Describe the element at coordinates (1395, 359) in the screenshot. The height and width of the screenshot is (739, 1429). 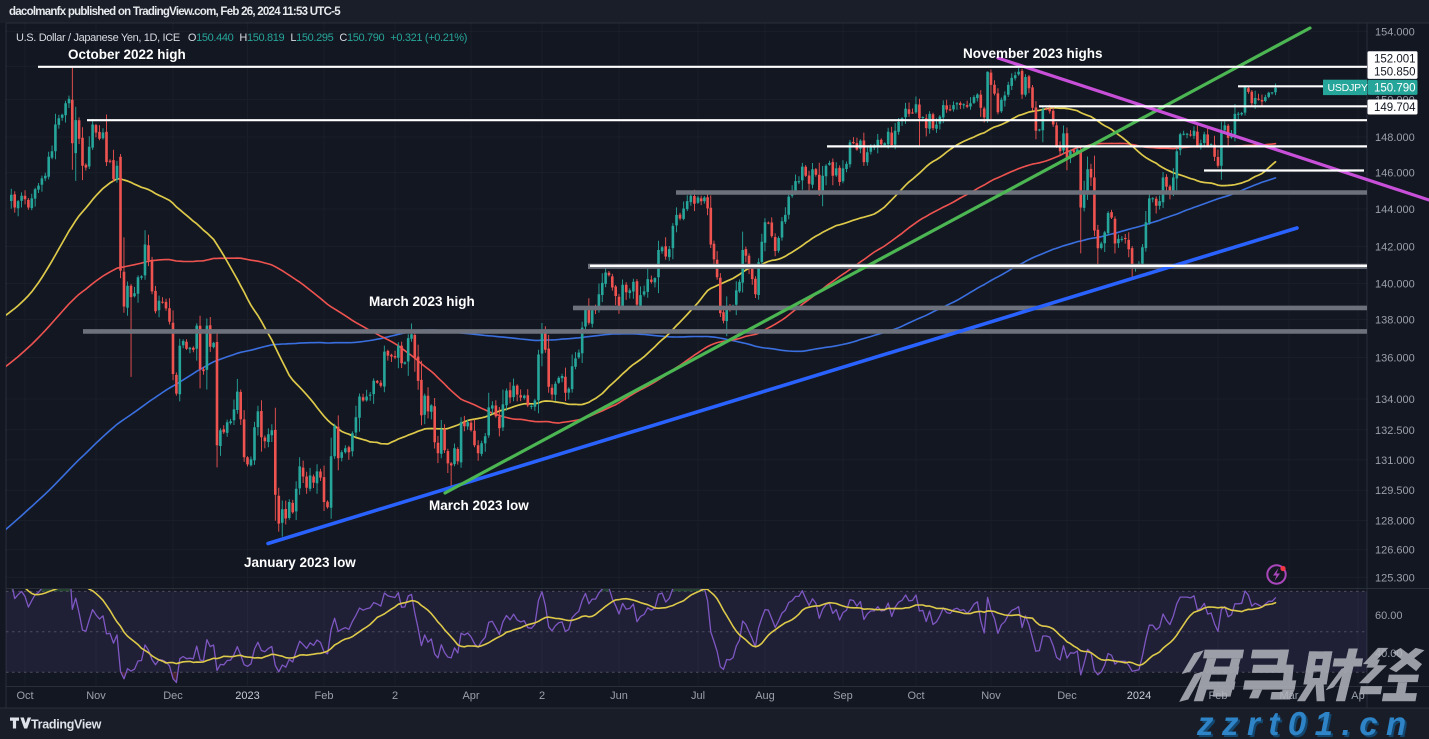
I see `svg-text: 136.000` at that location.